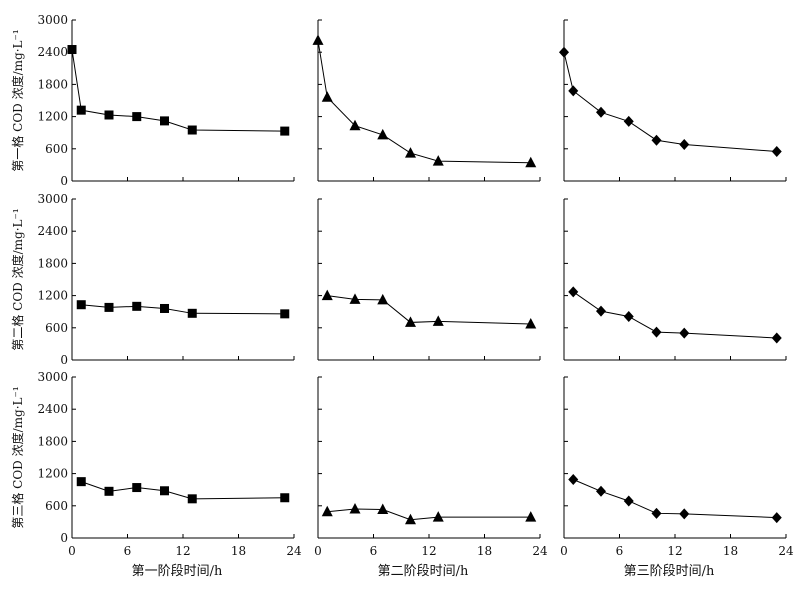 The image size is (811, 589). What do you see at coordinates (17, 100) in the screenshot?
I see `row-1-y-axis-label: 第一格 COD 浓度/mg·L⁻¹` at bounding box center [17, 100].